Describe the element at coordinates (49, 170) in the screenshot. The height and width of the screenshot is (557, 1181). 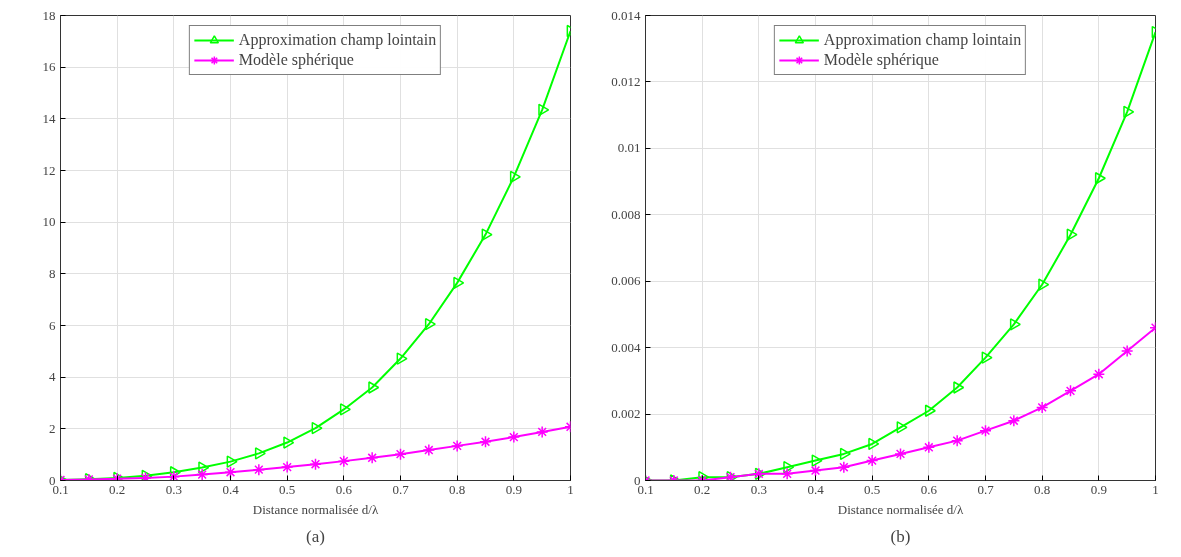
I see `y-tick-label: 12` at that location.